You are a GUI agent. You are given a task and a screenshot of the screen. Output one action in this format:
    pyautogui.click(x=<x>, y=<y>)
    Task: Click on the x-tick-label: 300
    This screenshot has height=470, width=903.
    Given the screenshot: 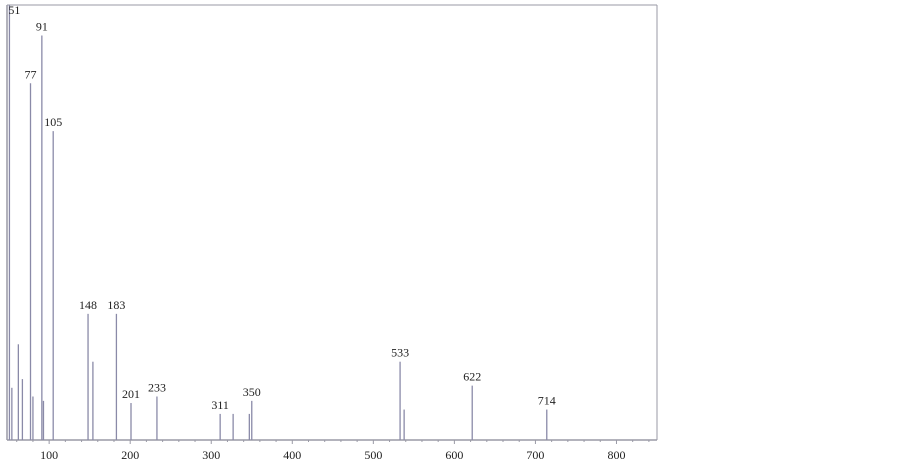 What is the action you would take?
    pyautogui.click(x=211, y=455)
    